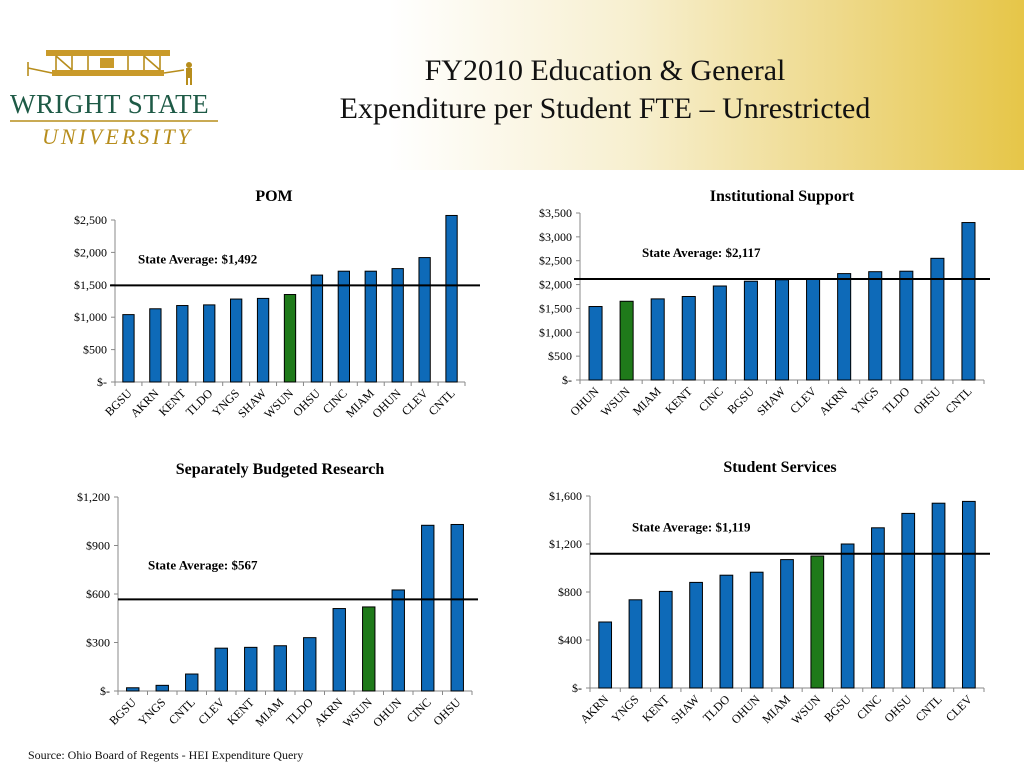  What do you see at coordinates (779, 467) in the screenshot?
I see `chart-title: Student Services` at bounding box center [779, 467].